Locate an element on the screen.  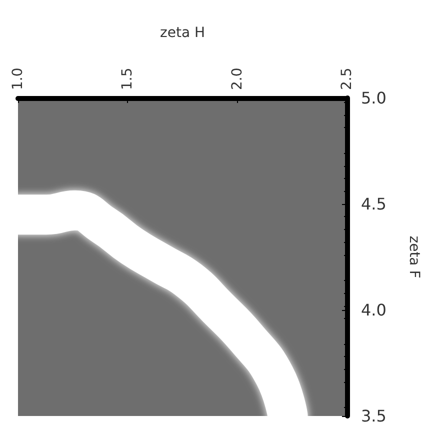
y-tick-label: 4.5 is located at coordinates (373, 204).